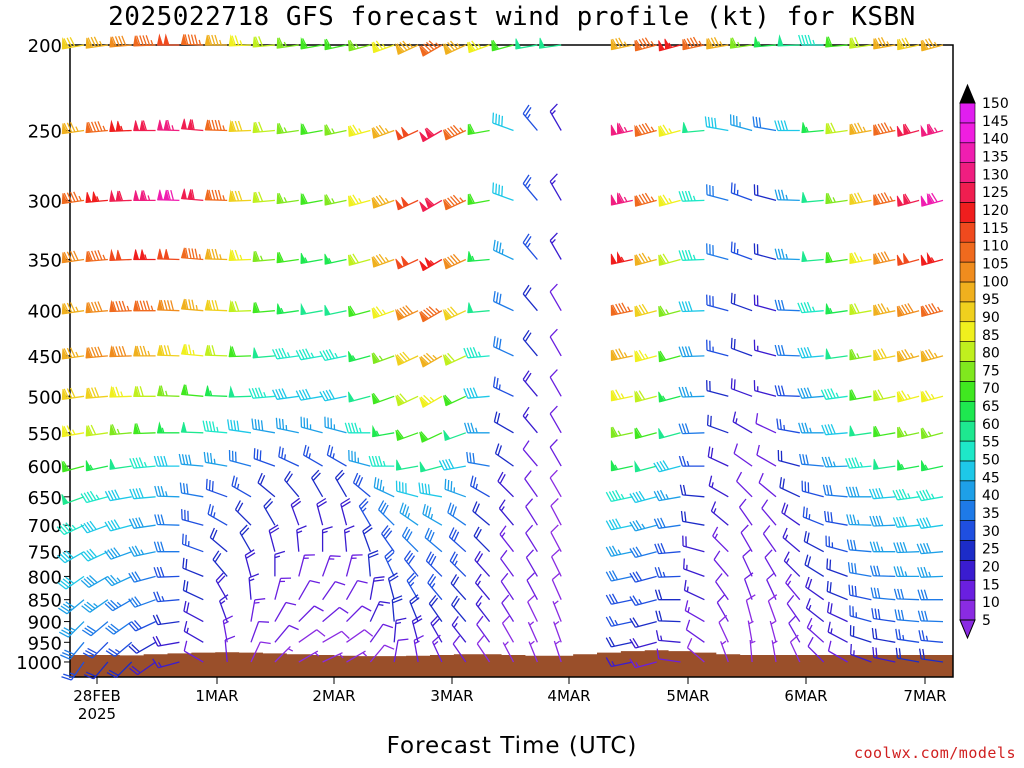 Image resolution: width=1024 pixels, height=768 pixels. What do you see at coordinates (991, 585) in the screenshot?
I see `colorbar-label-15: 15` at bounding box center [991, 585].